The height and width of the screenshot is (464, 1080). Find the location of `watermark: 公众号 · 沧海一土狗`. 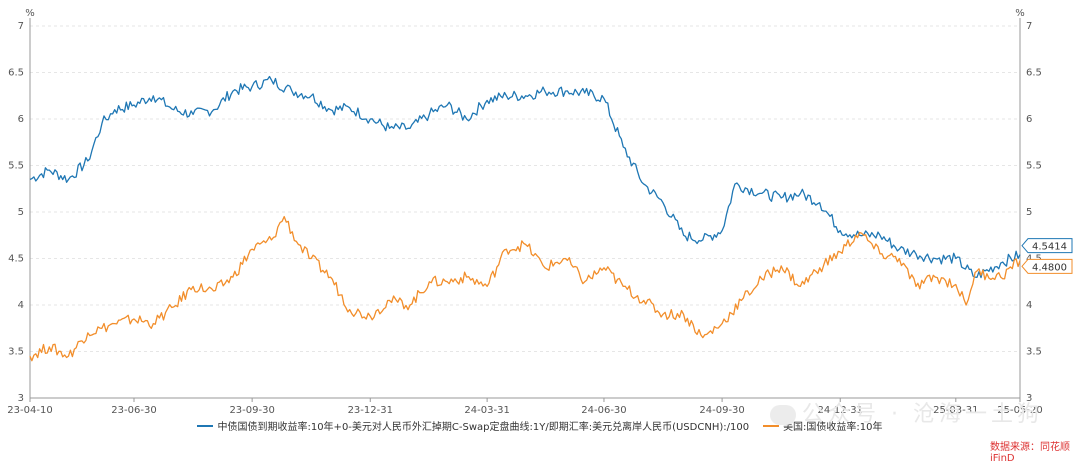

watermark: 公众号 · 沧海一土狗 is located at coordinates (906, 412).